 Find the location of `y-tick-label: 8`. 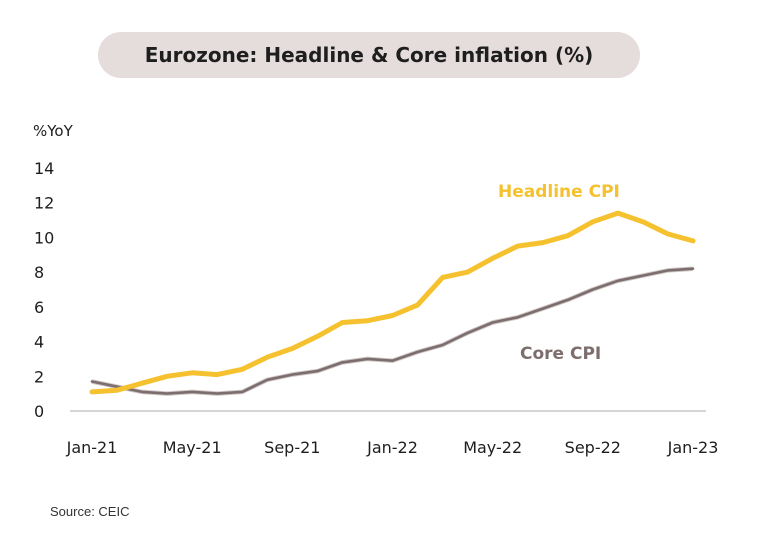

y-tick-label: 8 is located at coordinates (39, 272).